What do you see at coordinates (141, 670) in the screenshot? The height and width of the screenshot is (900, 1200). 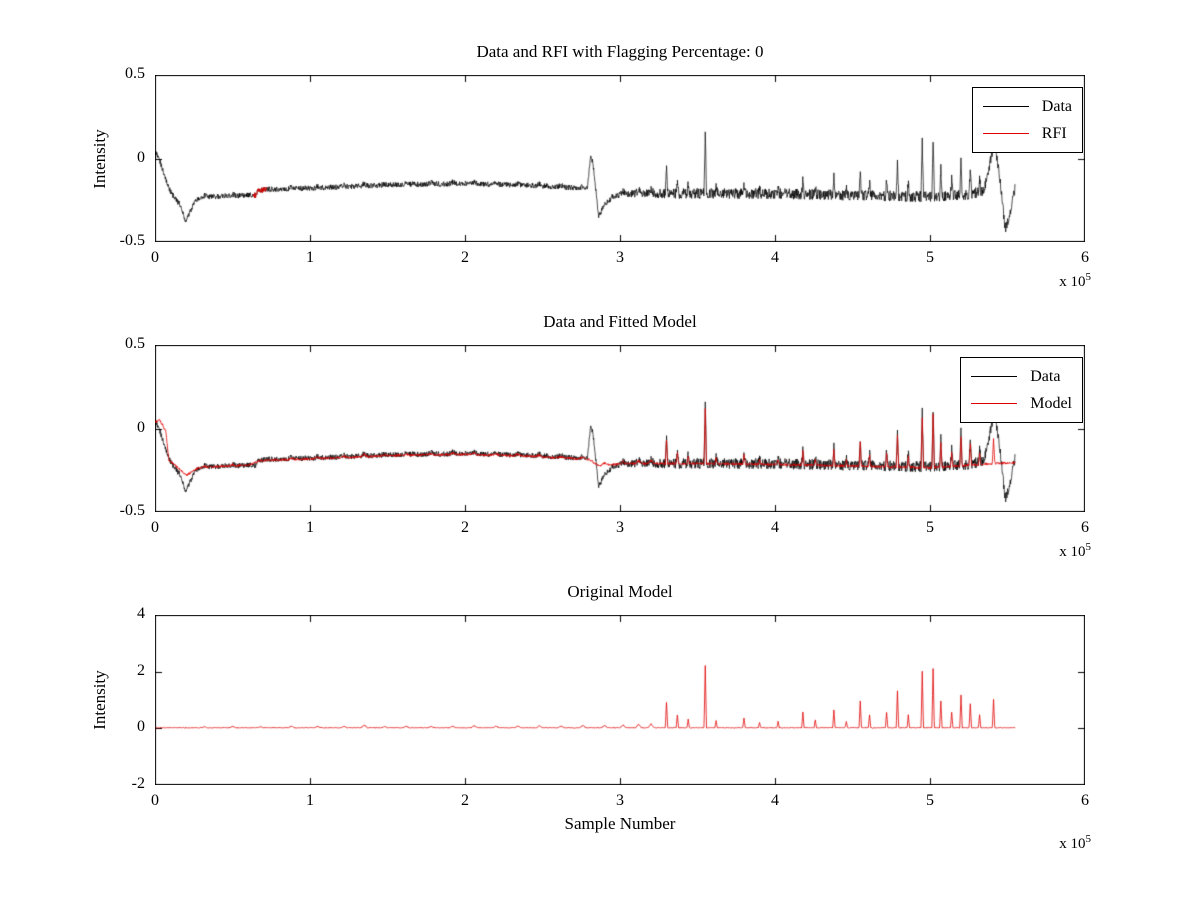 I see `y-tick-label: 2` at bounding box center [141, 670].